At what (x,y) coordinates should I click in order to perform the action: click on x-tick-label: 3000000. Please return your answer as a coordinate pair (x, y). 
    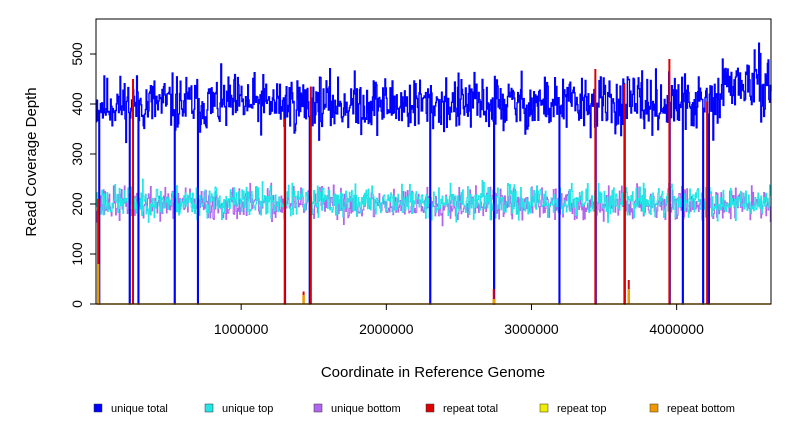
    Looking at the image, I should click on (531, 329).